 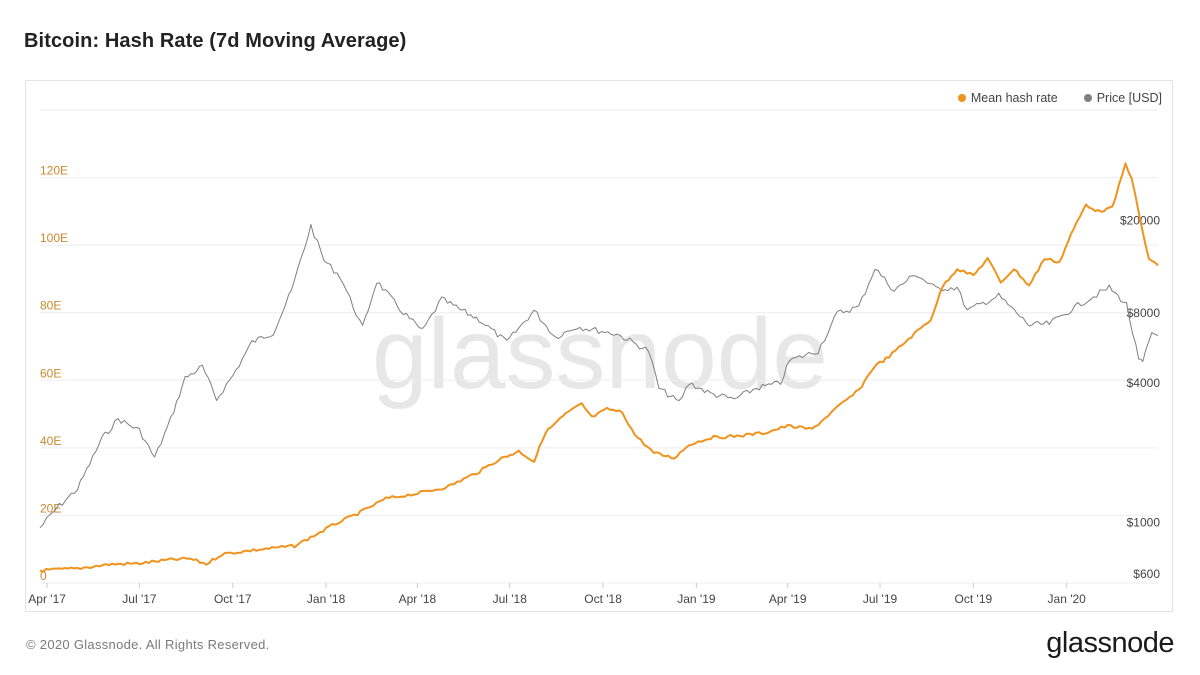 What do you see at coordinates (510, 599) in the screenshot?
I see `x-tick-label: Jul '18` at bounding box center [510, 599].